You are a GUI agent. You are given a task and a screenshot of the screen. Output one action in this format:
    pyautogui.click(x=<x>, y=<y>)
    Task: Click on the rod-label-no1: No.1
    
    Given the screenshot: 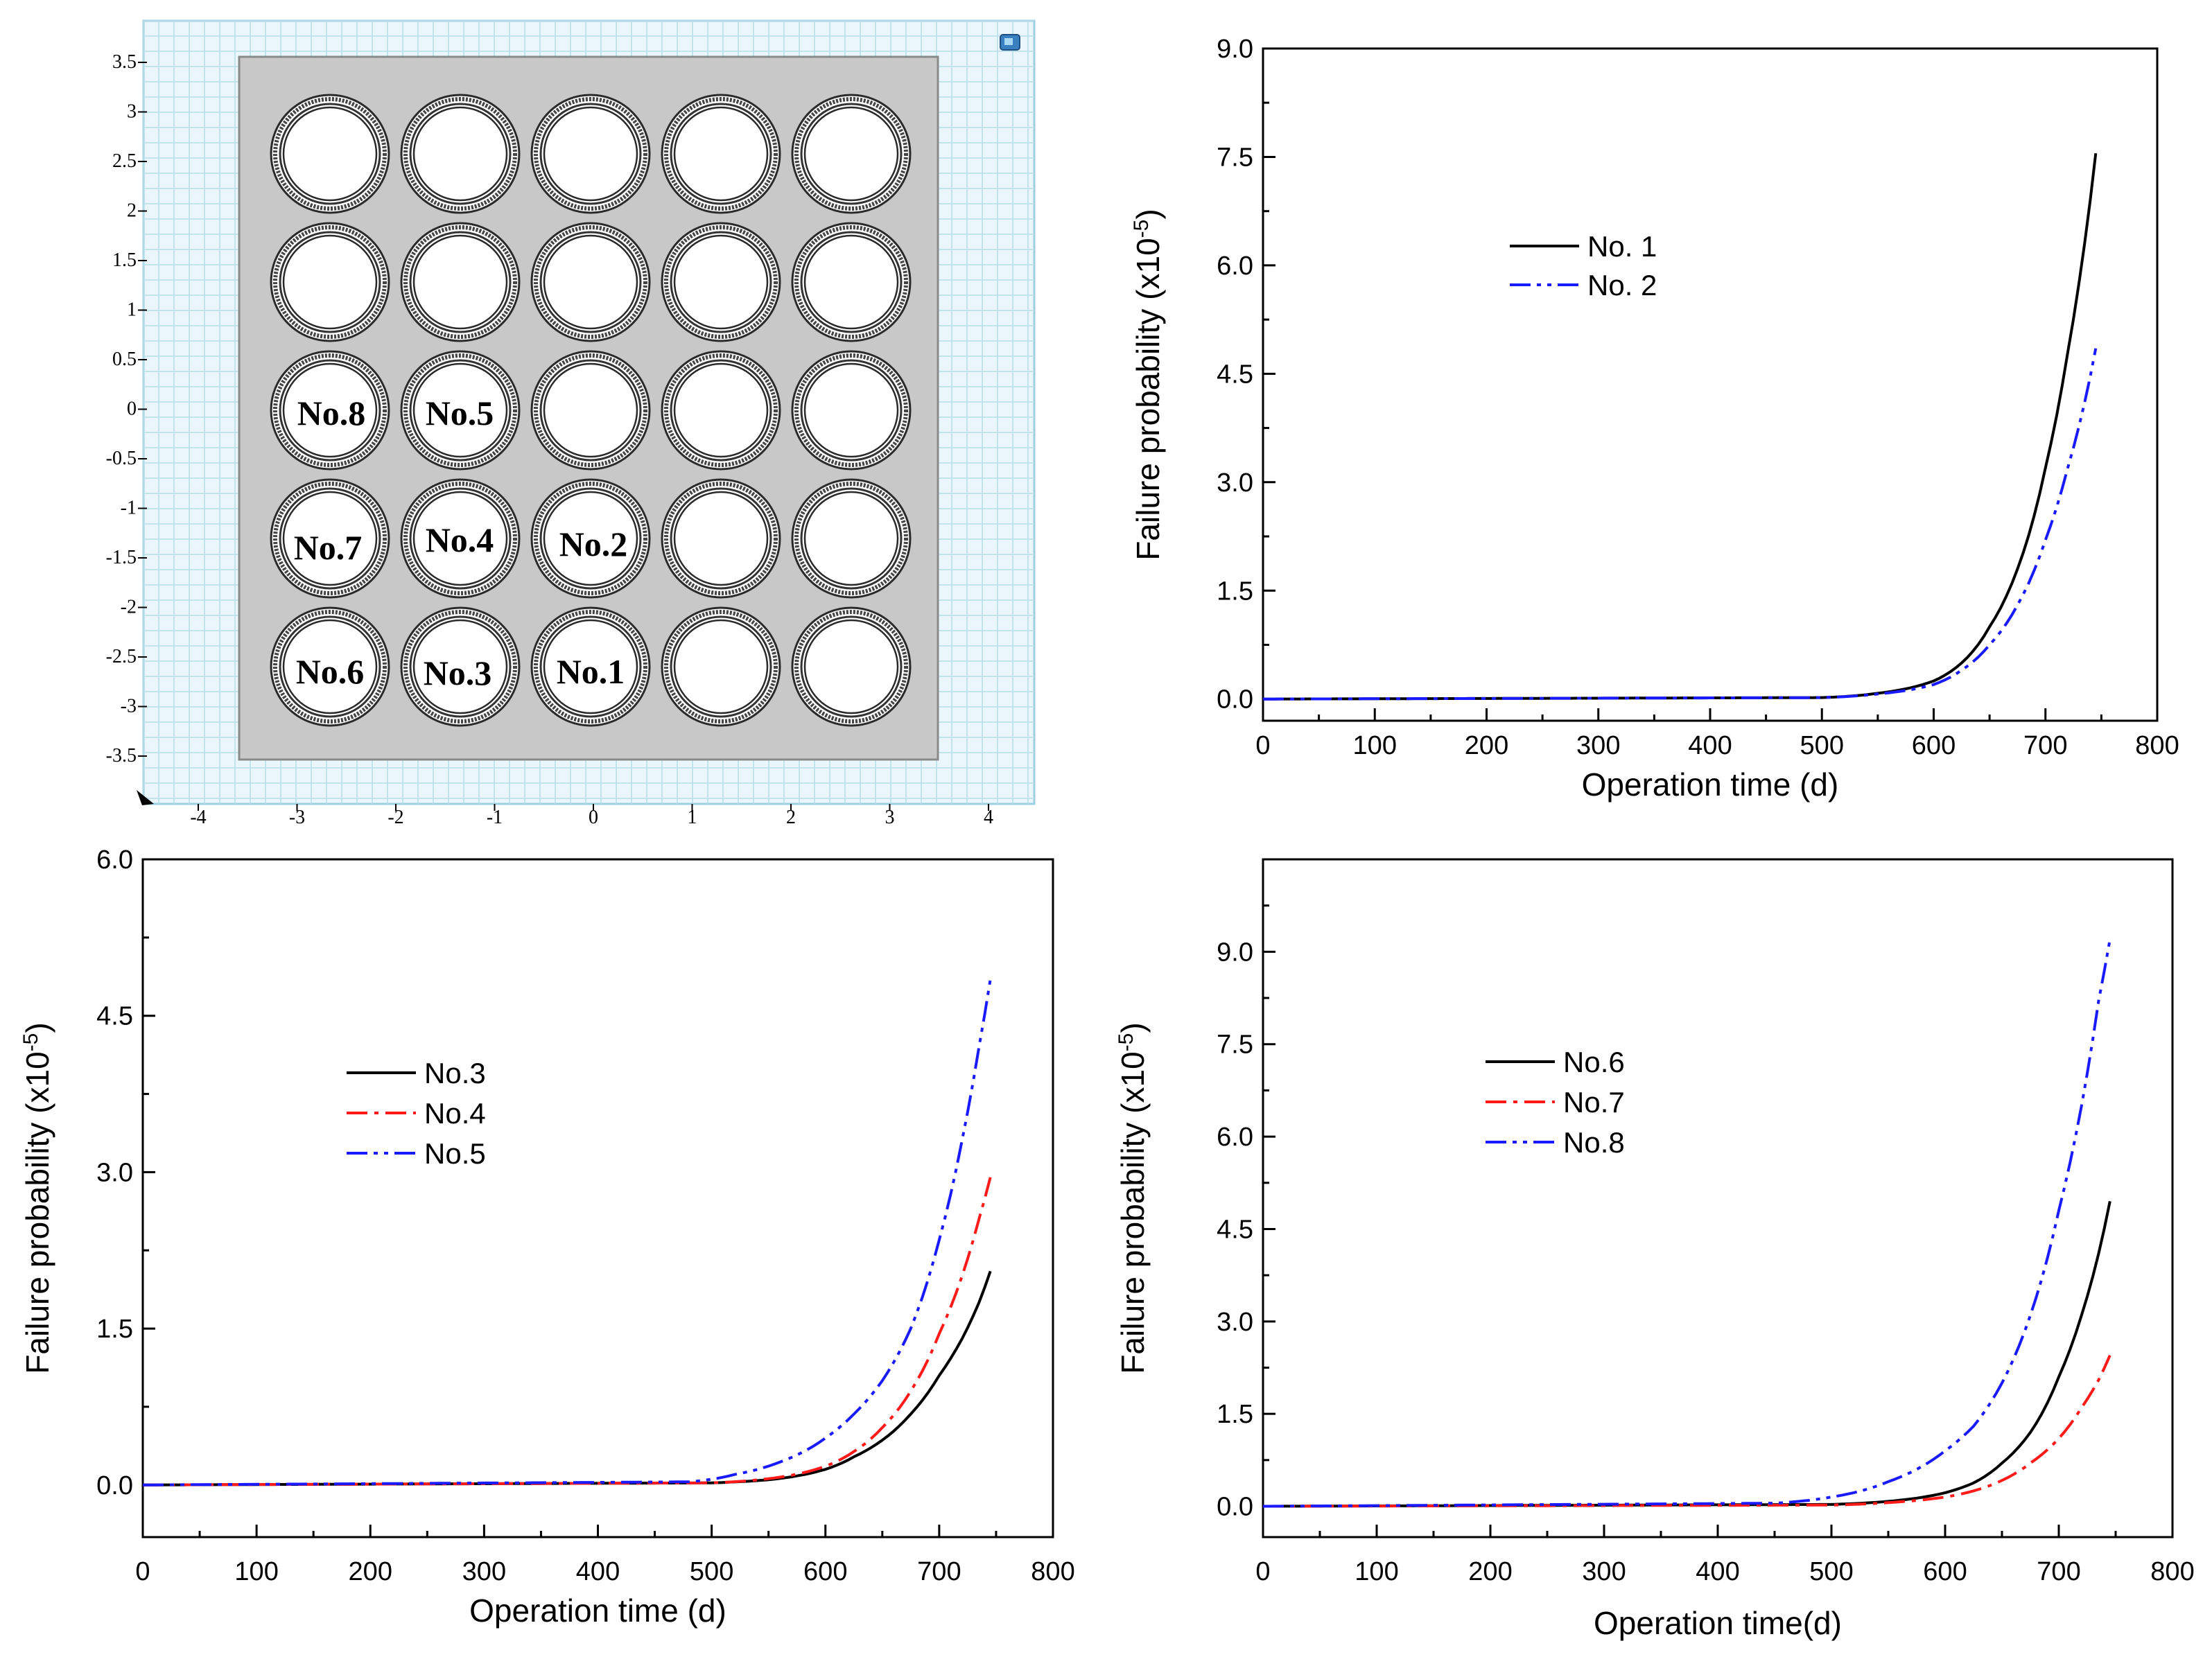 What is the action you would take?
    pyautogui.click(x=591, y=671)
    